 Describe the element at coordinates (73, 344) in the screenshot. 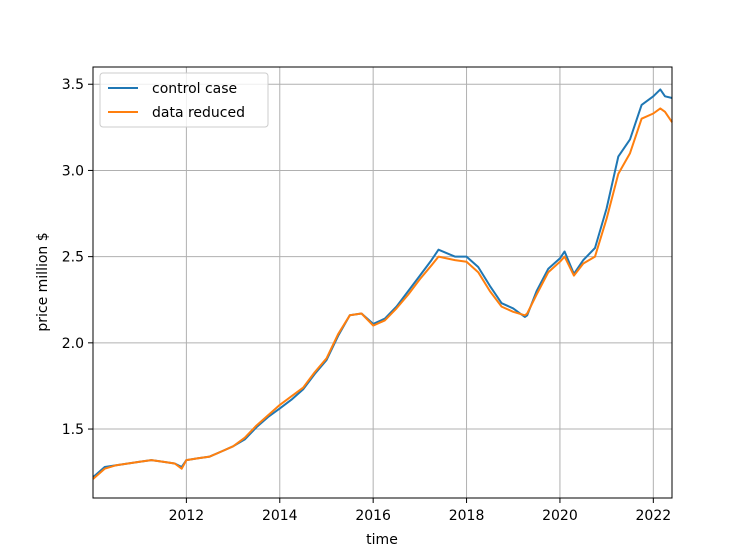

I see `y-tick-label: 2.0` at that location.